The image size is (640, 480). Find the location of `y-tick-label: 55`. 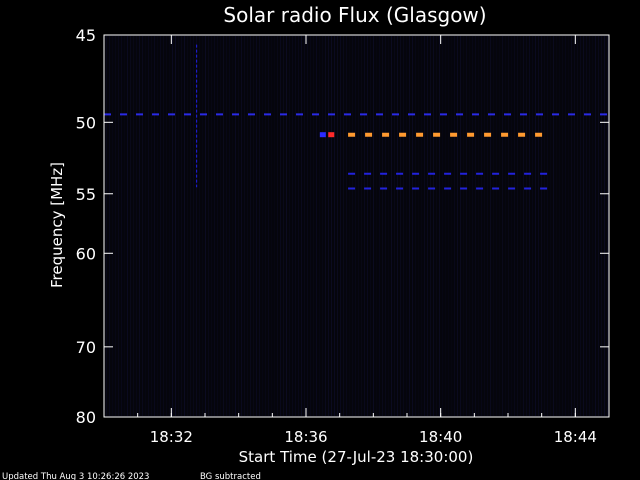

y-tick-label: 55 is located at coordinates (86, 194).